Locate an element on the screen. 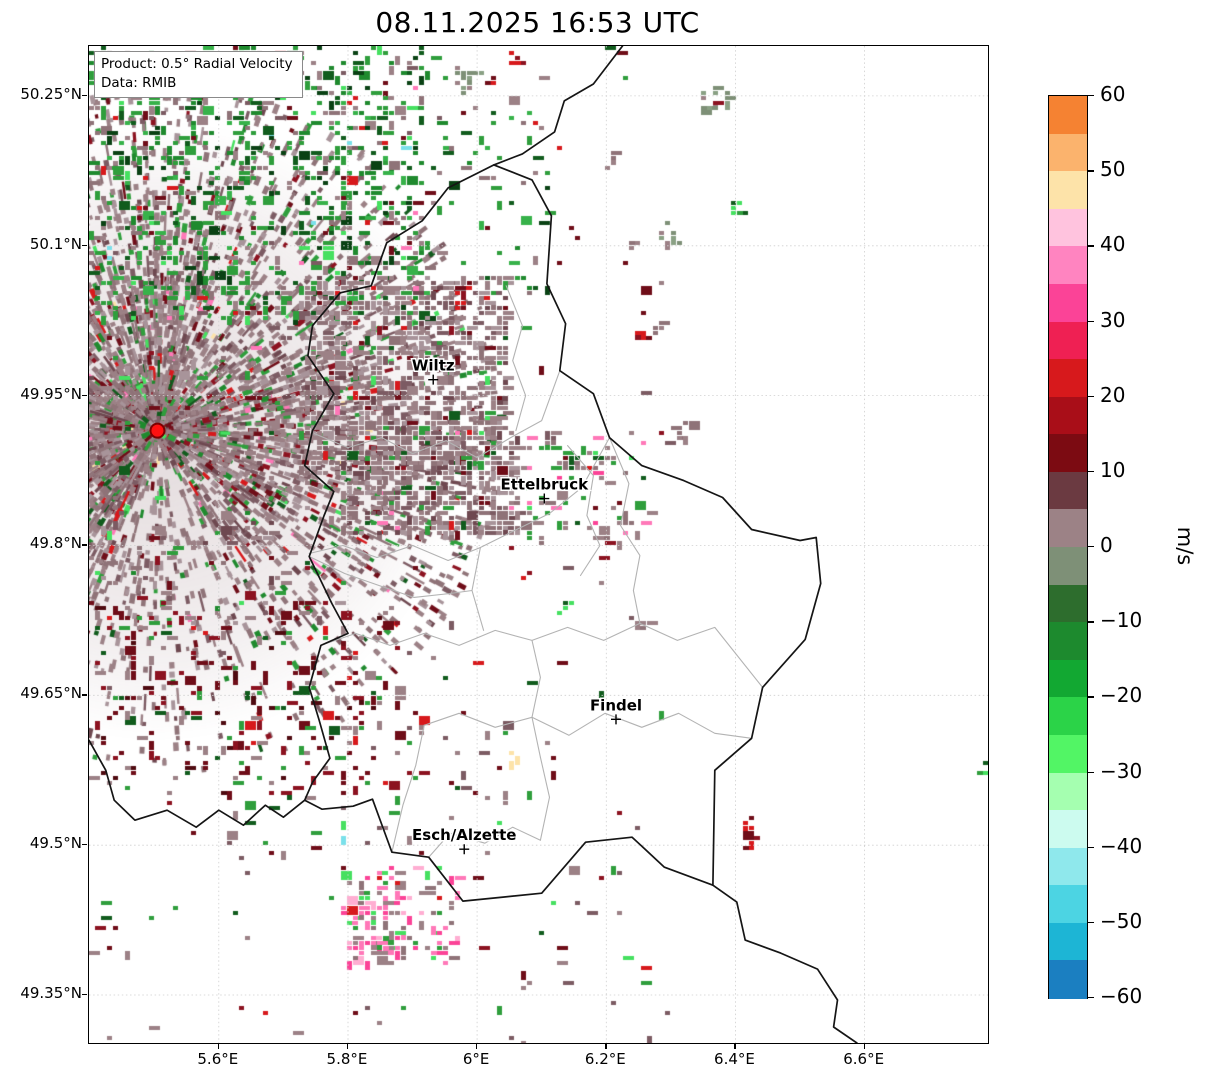  y-tick-label: 50.25°N is located at coordinates (51, 93).